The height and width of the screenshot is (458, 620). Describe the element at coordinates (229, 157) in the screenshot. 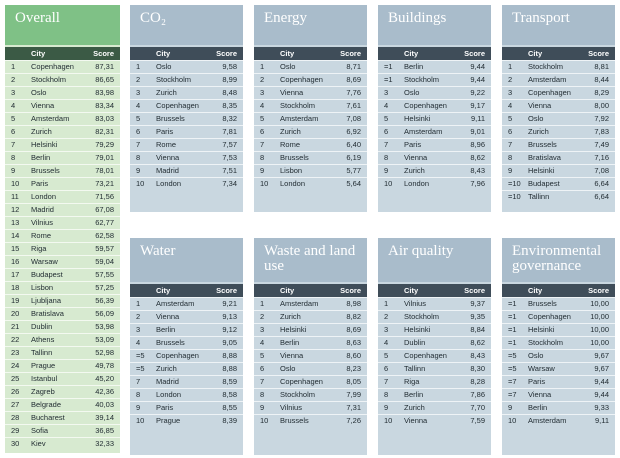

I see `score: 7,53` at that location.